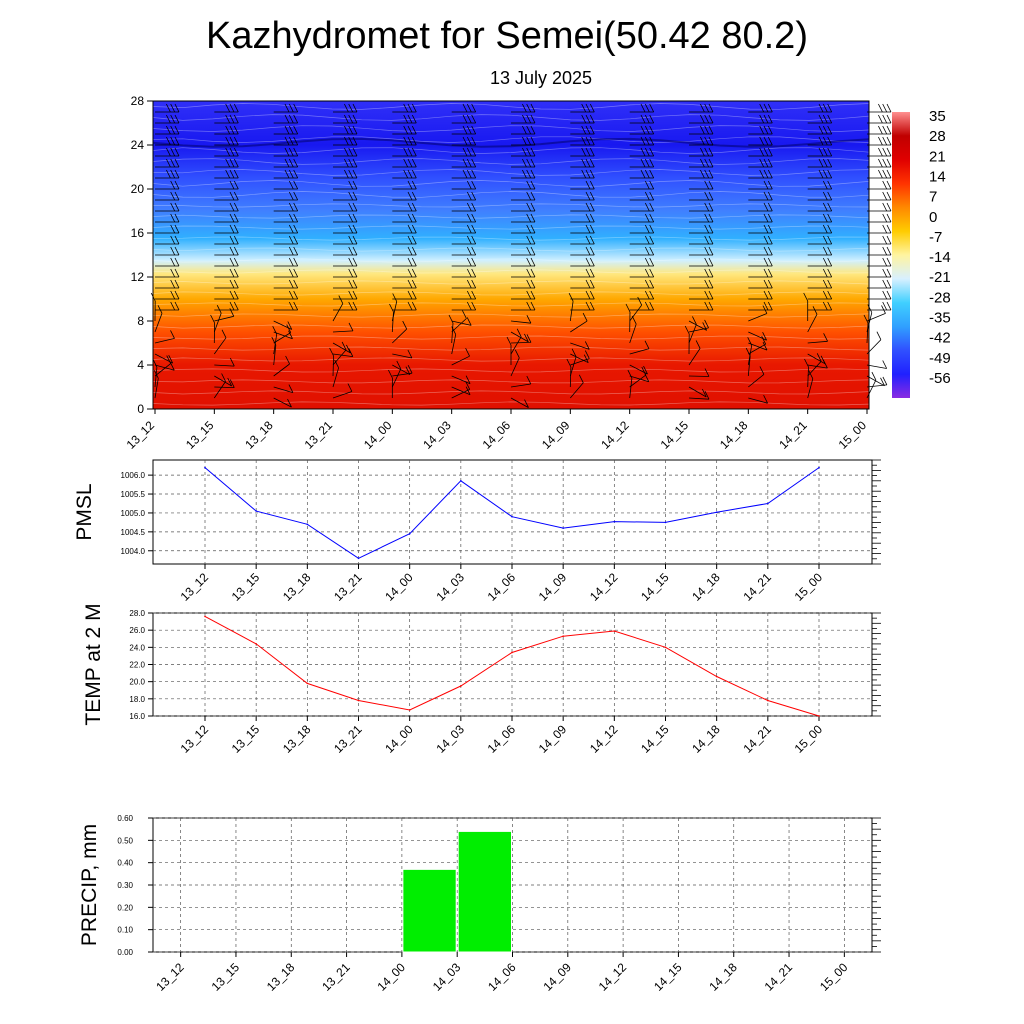 This screenshot has width=1024, height=1024. What do you see at coordinates (779, 977) in the screenshot?
I see `x-tick-label: 14_21` at bounding box center [779, 977].